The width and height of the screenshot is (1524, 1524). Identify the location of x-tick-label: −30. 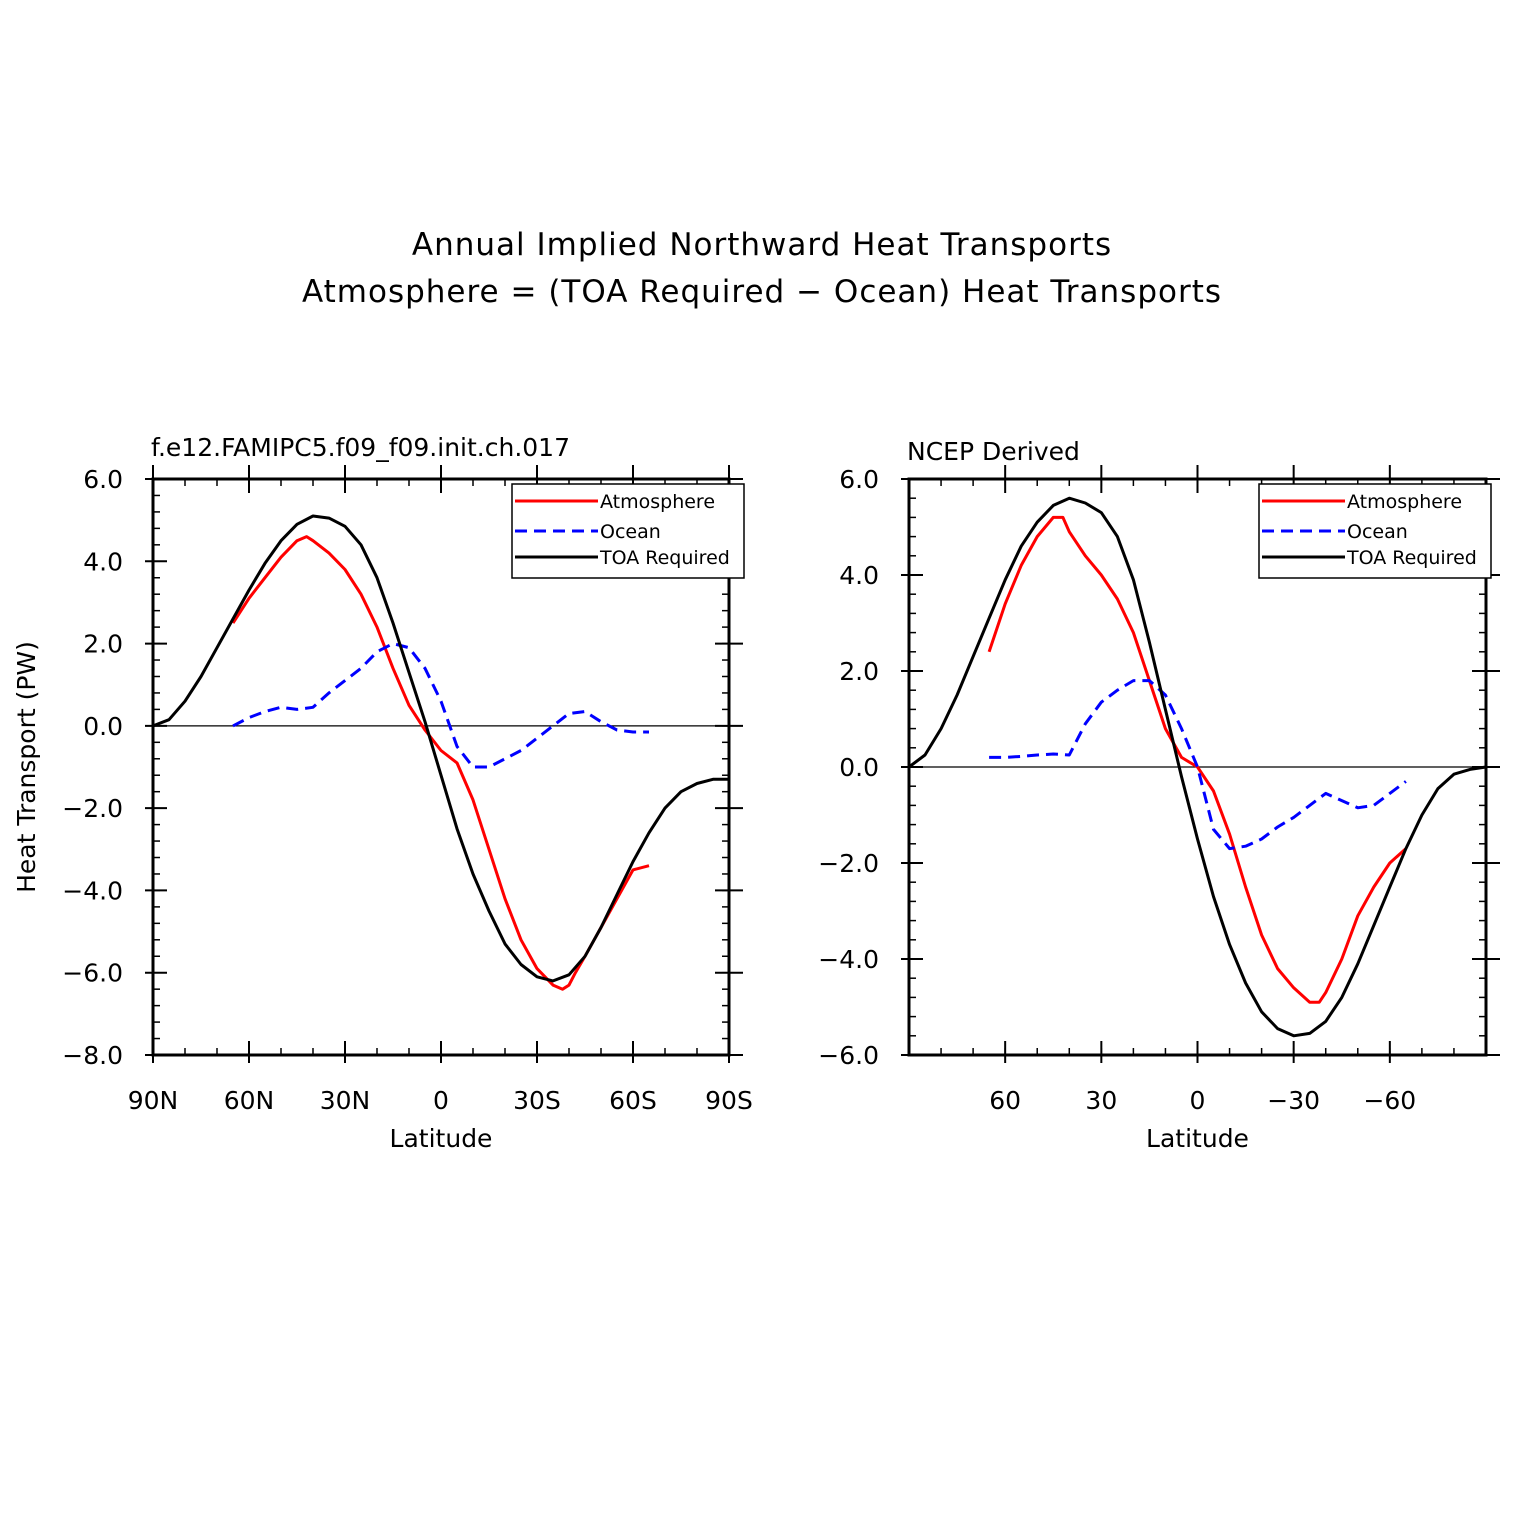
(1293, 1100).